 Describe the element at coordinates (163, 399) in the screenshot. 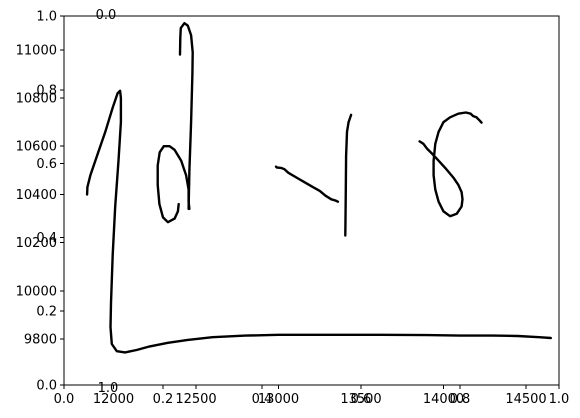

I see `x-tick-label: 0.2` at that location.